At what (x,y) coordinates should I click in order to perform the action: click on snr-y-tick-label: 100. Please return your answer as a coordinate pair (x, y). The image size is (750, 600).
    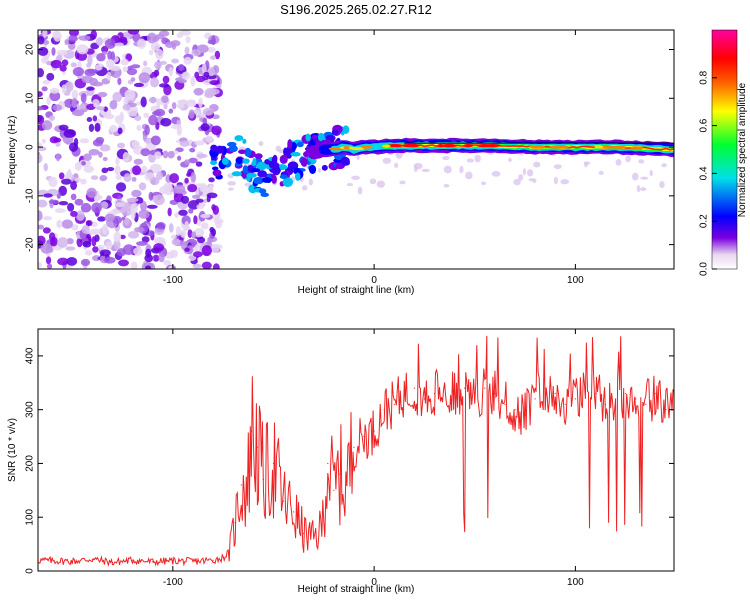
    Looking at the image, I should click on (30, 516).